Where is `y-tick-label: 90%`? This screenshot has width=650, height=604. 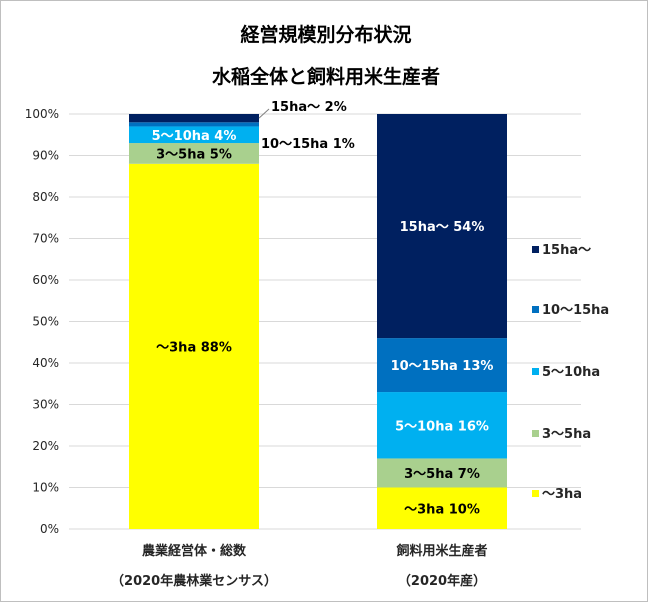
y-tick-label: 90% is located at coordinates (45, 156).